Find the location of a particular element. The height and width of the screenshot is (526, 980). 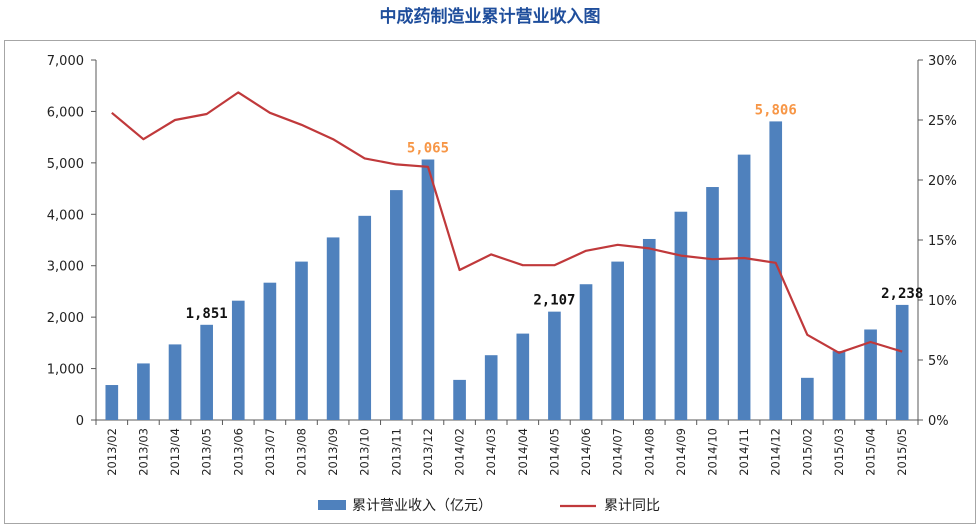

y-right-tick-label: 0% is located at coordinates (938, 421).